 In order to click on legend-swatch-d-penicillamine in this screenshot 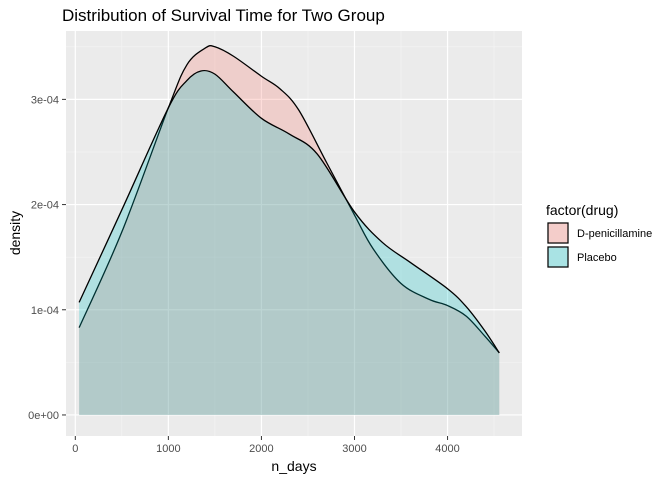, I will do `click(558, 233)`.